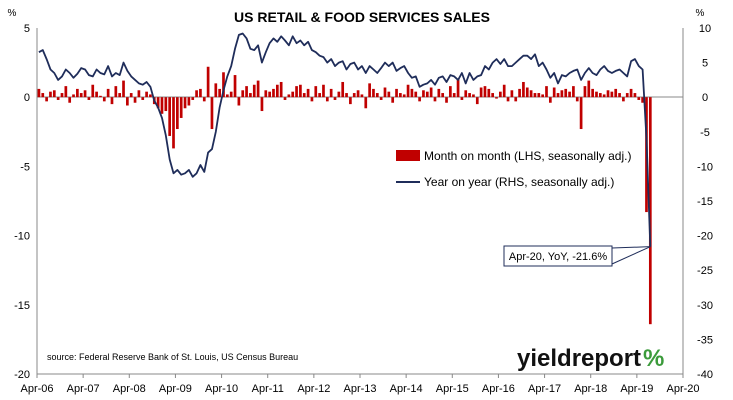 The width and height of the screenshot is (733, 400). What do you see at coordinates (519, 182) in the screenshot?
I see `legend-label-yoy: Year on year (RHS, seasonally adj.)` at bounding box center [519, 182].